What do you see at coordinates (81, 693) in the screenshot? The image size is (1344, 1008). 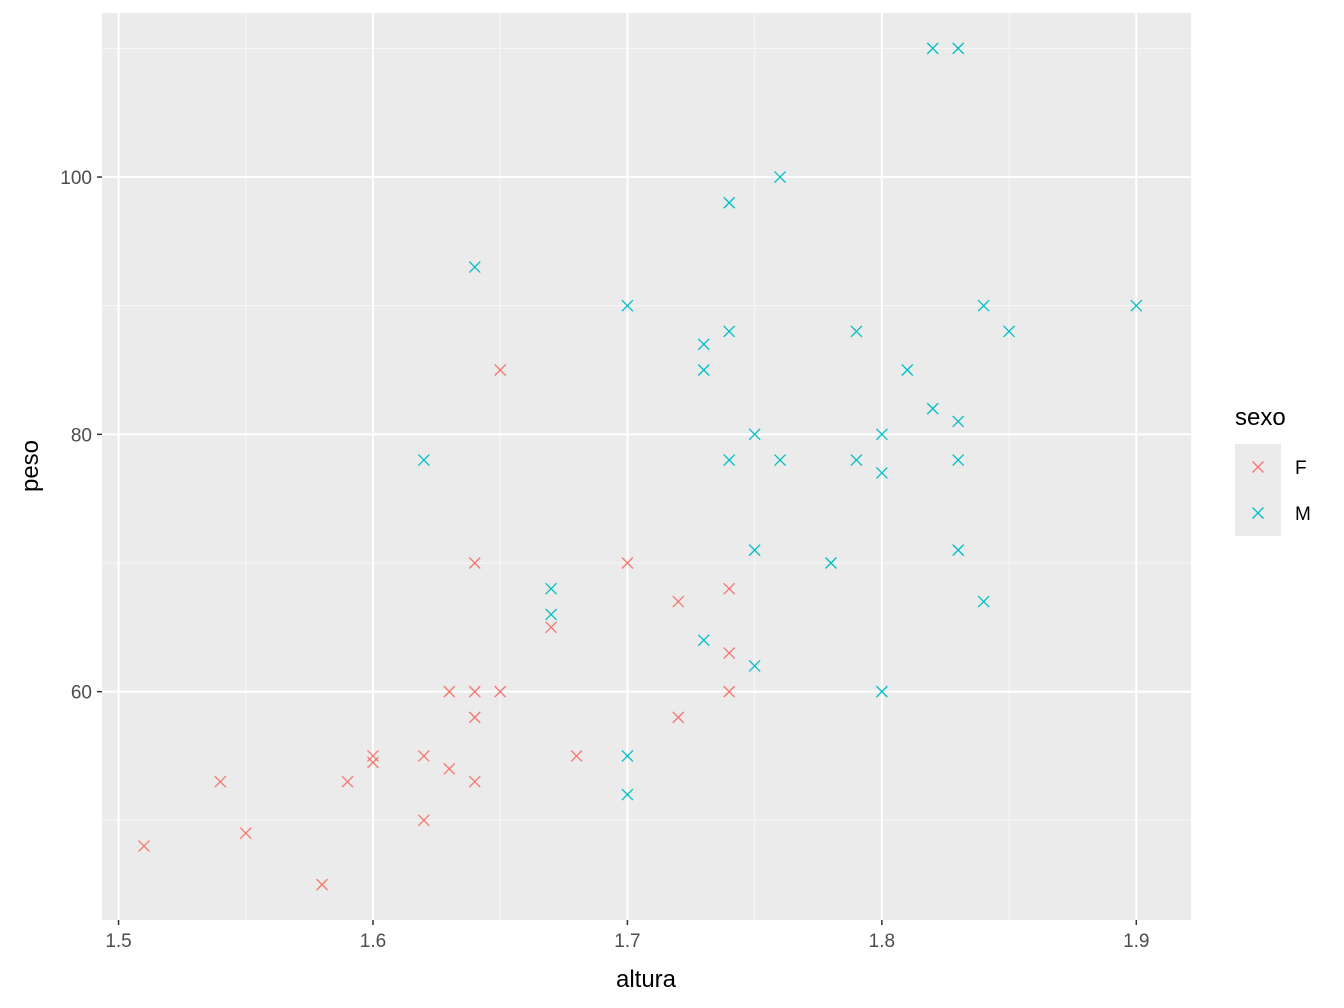 I see `y-tick-label: 60` at bounding box center [81, 693].